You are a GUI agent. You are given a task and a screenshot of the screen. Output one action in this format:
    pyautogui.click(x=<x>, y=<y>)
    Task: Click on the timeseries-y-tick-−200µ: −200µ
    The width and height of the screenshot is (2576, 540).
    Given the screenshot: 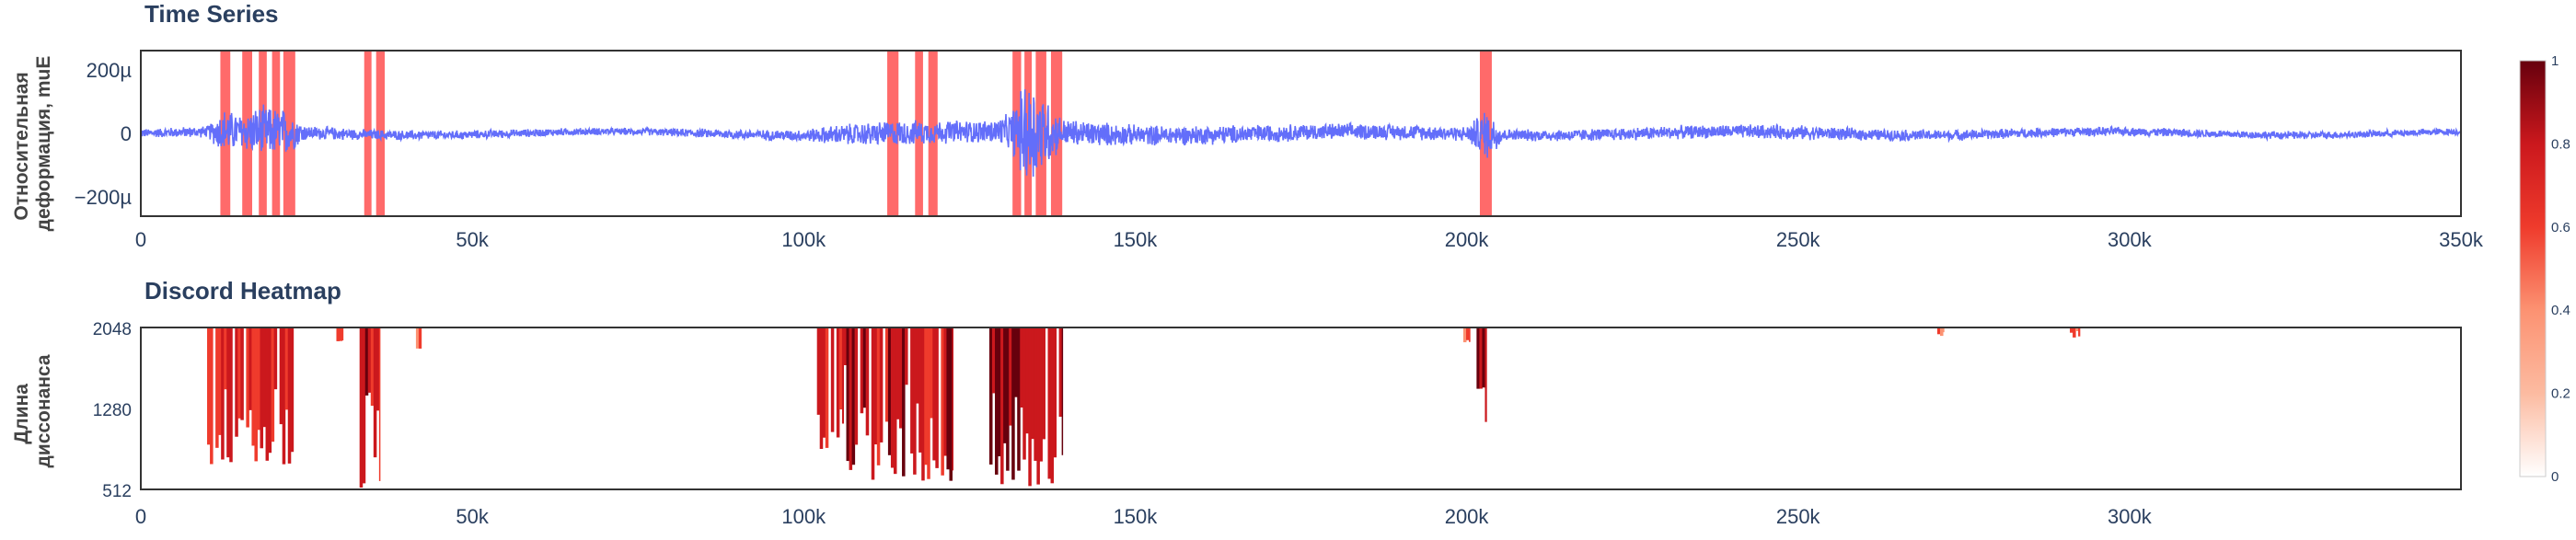 What is the action you would take?
    pyautogui.click(x=104, y=197)
    